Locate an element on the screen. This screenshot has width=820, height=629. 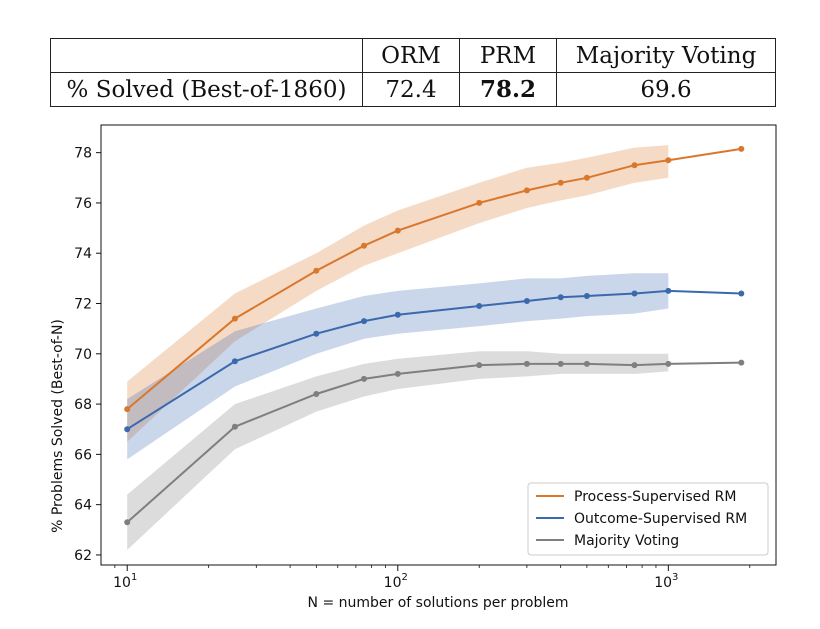
row-label-cell: % Solved (Best-of-1860) is located at coordinates (206, 89).